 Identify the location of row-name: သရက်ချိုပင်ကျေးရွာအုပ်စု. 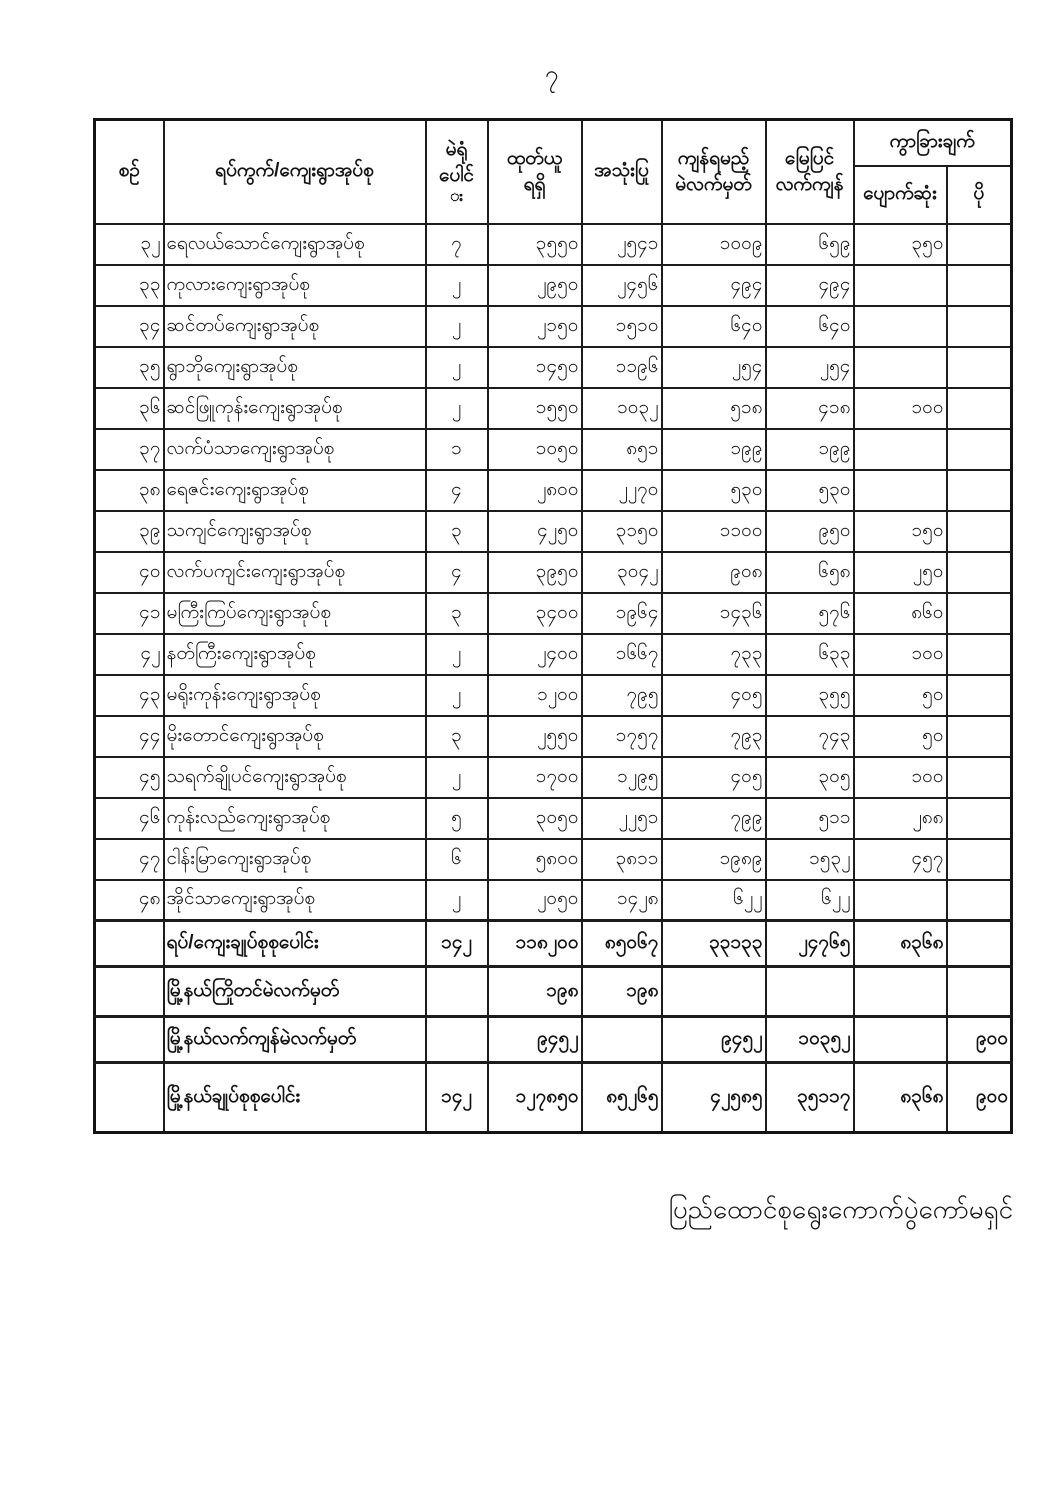
(294, 777).